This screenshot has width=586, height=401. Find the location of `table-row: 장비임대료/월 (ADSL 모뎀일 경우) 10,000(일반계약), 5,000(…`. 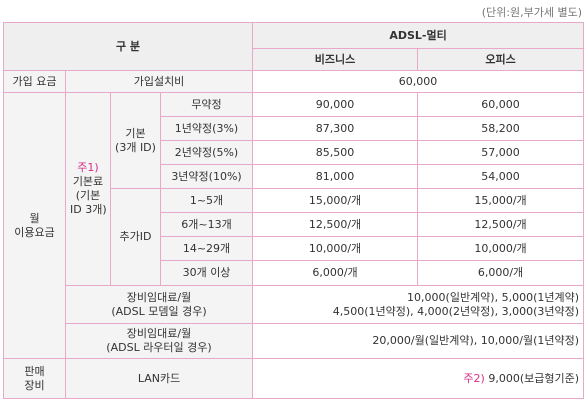

table-row: 장비임대료/월 (ADSL 모뎀일 경우) 10,000(일반계약), 5,000(… is located at coordinates (294, 304).